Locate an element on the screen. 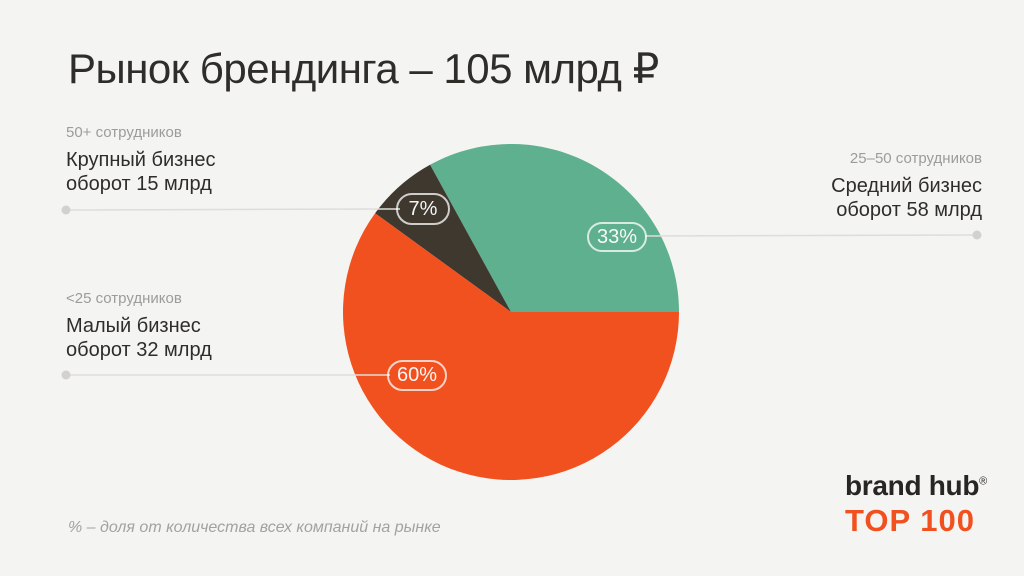 The width and height of the screenshot is (1024, 576). top-100-label: TOP 100 is located at coordinates (910, 520).